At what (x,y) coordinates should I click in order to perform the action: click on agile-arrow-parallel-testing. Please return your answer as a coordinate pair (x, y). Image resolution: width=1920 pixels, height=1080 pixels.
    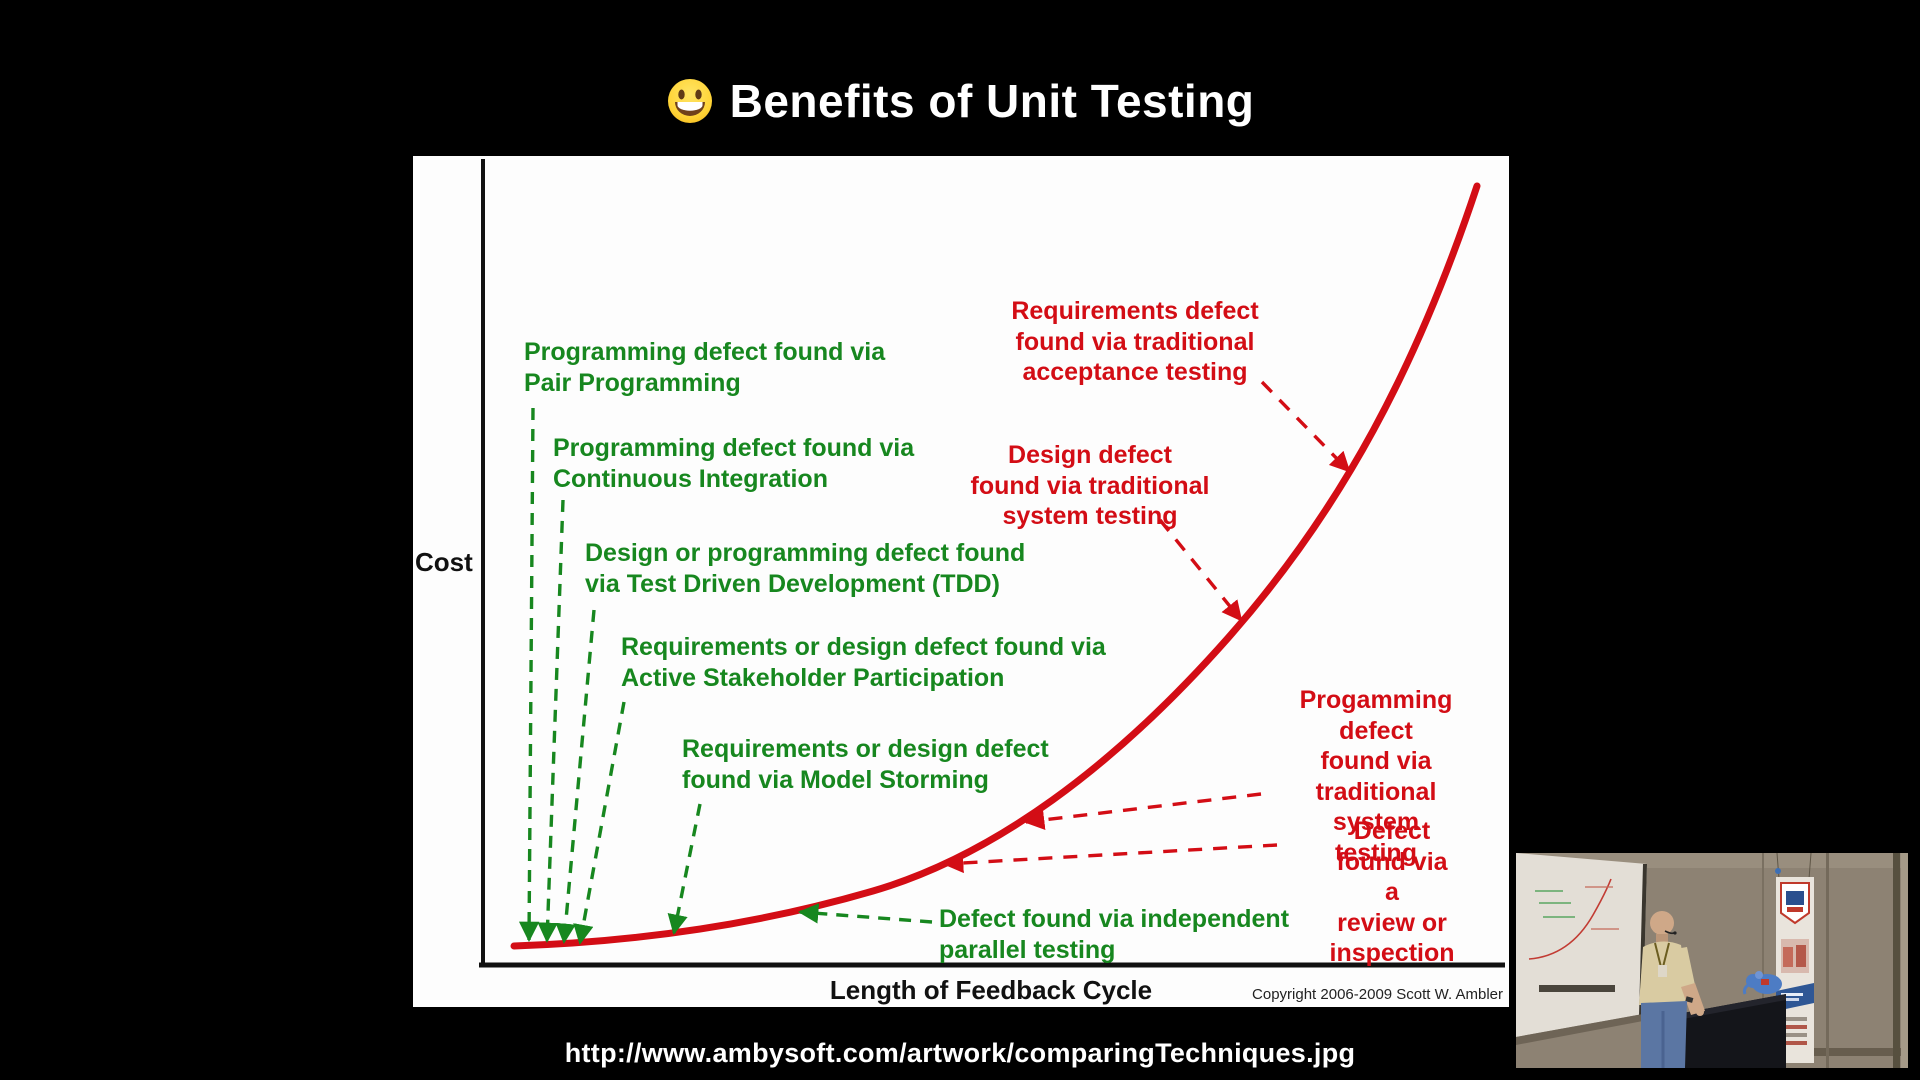
    Looking at the image, I should click on (865, 913).